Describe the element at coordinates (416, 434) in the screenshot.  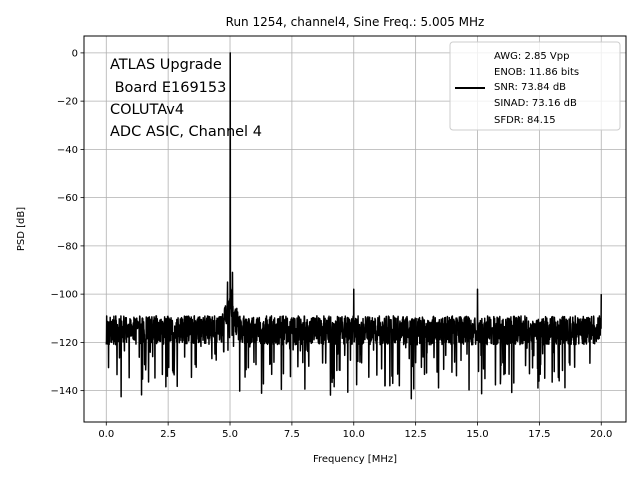
I see `x-tick-label: 12.5` at that location.